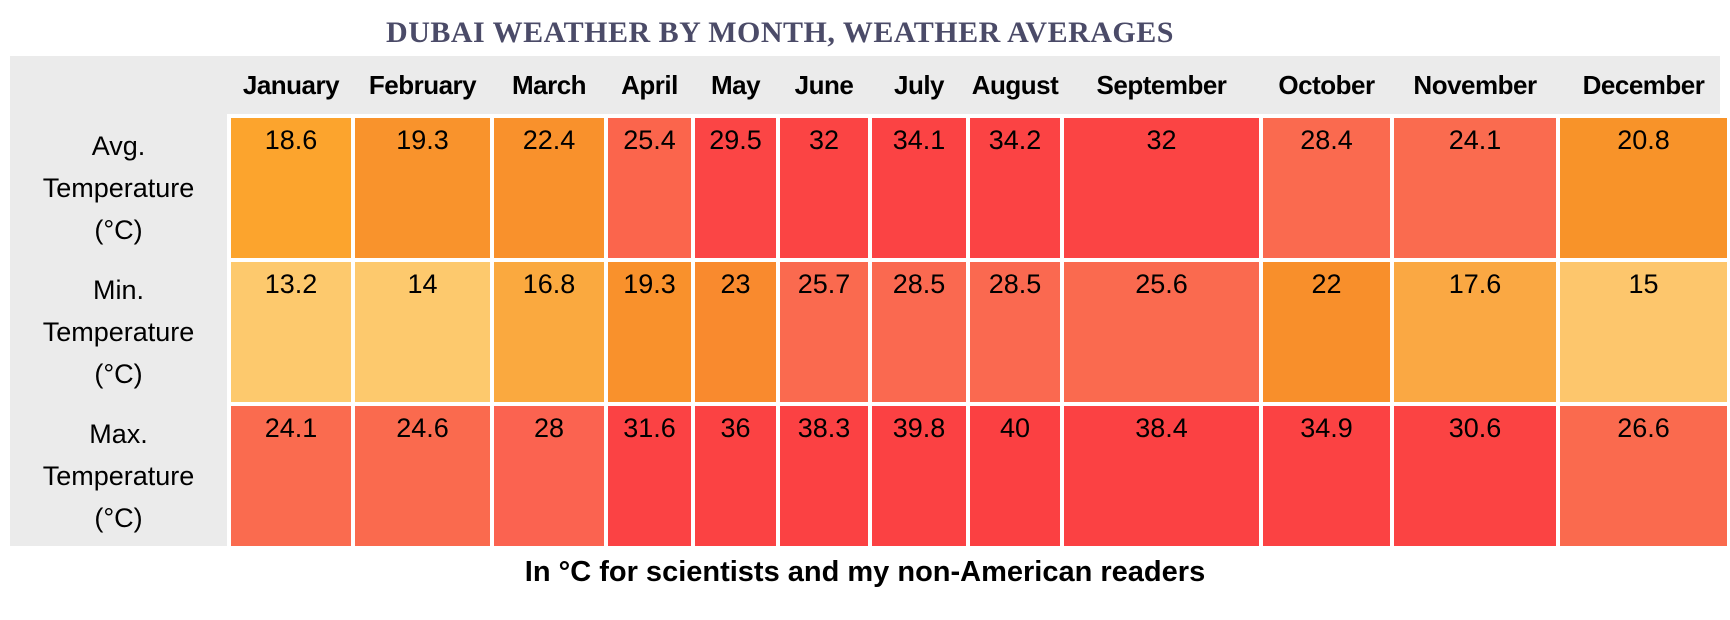 The height and width of the screenshot is (620, 1730). What do you see at coordinates (291, 188) in the screenshot?
I see `heatmap-cell-avg-january: 18.6` at bounding box center [291, 188].